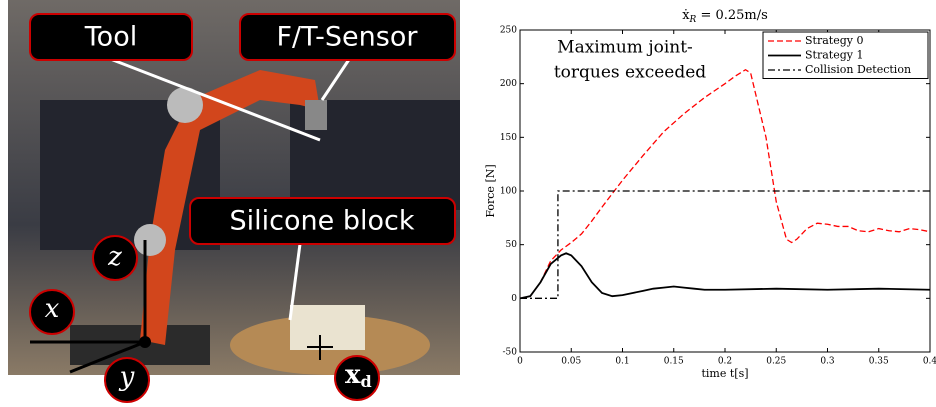 The width and height of the screenshot is (936, 407). What do you see at coordinates (724, 373) in the screenshot?
I see `x-axis-label: time t[s]` at bounding box center [724, 373].